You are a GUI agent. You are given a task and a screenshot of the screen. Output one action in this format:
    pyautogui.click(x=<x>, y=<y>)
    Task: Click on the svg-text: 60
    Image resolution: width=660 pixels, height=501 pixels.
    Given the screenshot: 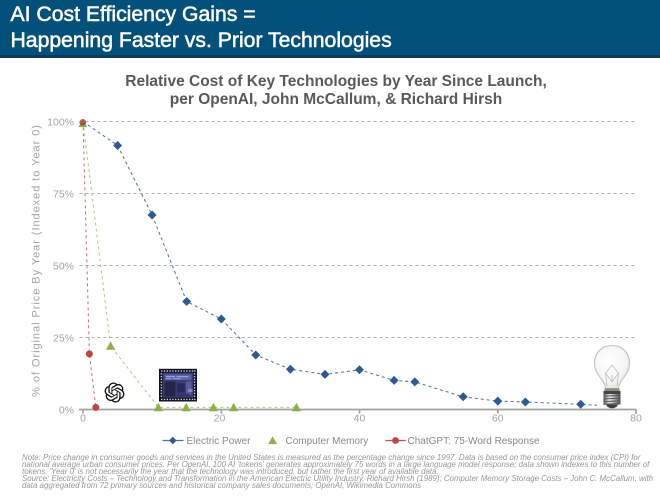 What is the action you would take?
    pyautogui.click(x=498, y=418)
    